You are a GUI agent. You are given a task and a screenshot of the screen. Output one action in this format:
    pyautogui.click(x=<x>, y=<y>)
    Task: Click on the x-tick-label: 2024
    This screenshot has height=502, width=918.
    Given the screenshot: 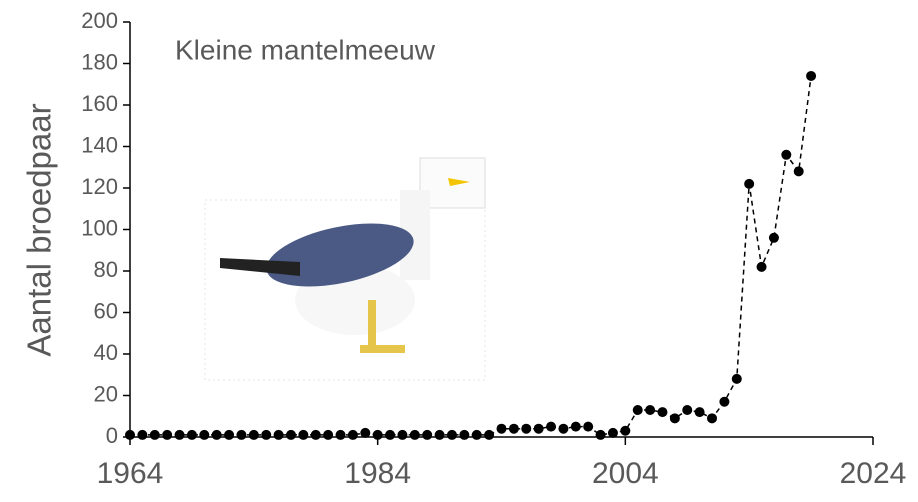 What is the action you would take?
    pyautogui.click(x=873, y=473)
    